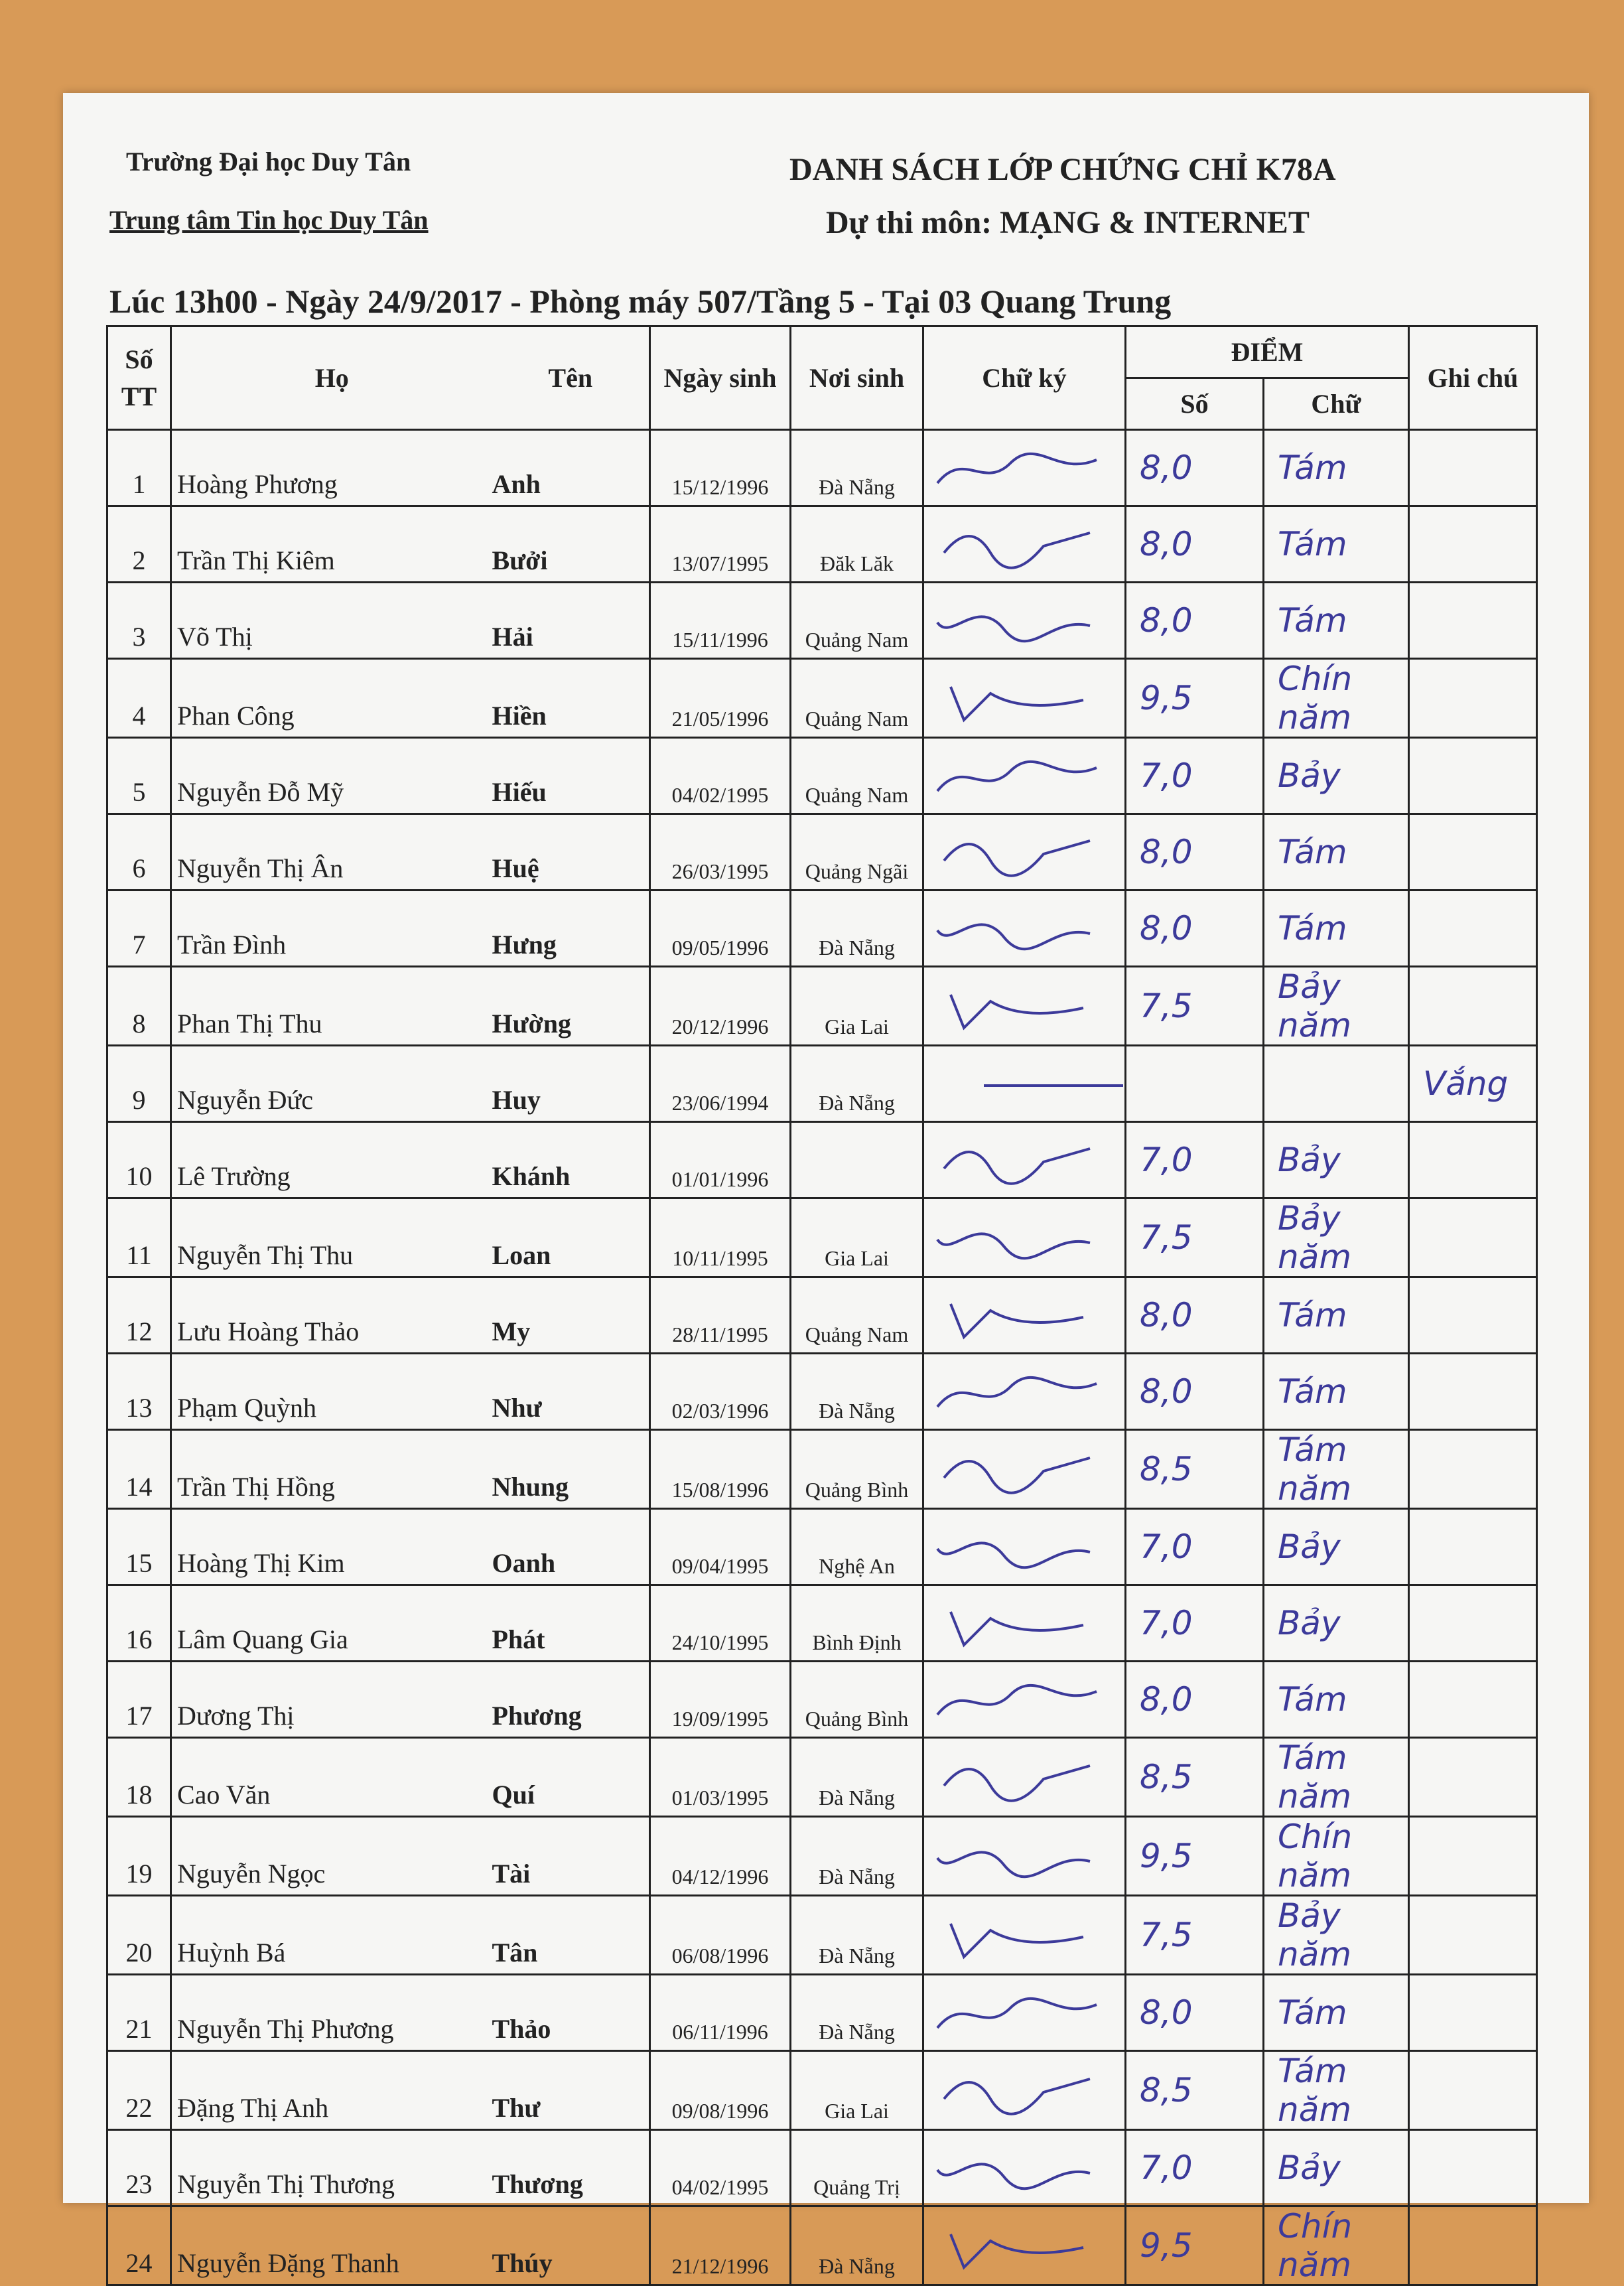 The height and width of the screenshot is (2286, 1624). Describe the element at coordinates (571, 1699) in the screenshot. I see `first-name: Phương` at that location.